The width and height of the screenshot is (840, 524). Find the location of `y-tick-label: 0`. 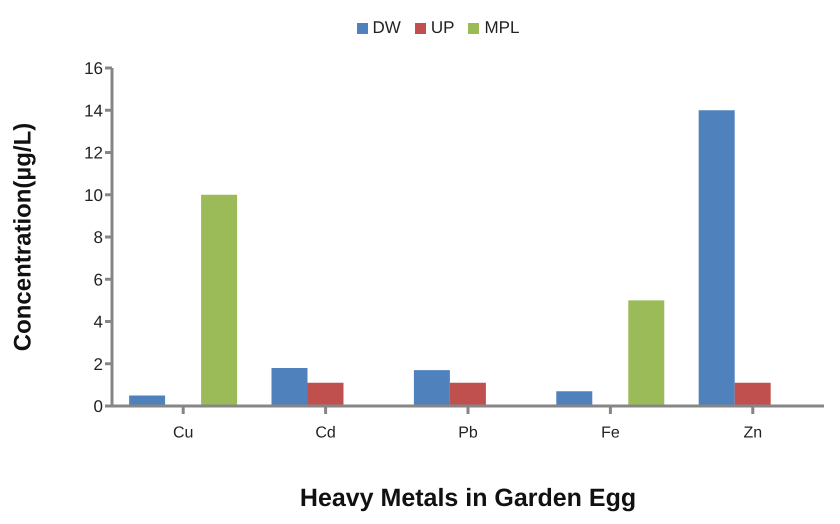

y-tick-label: 0 is located at coordinates (98, 406).